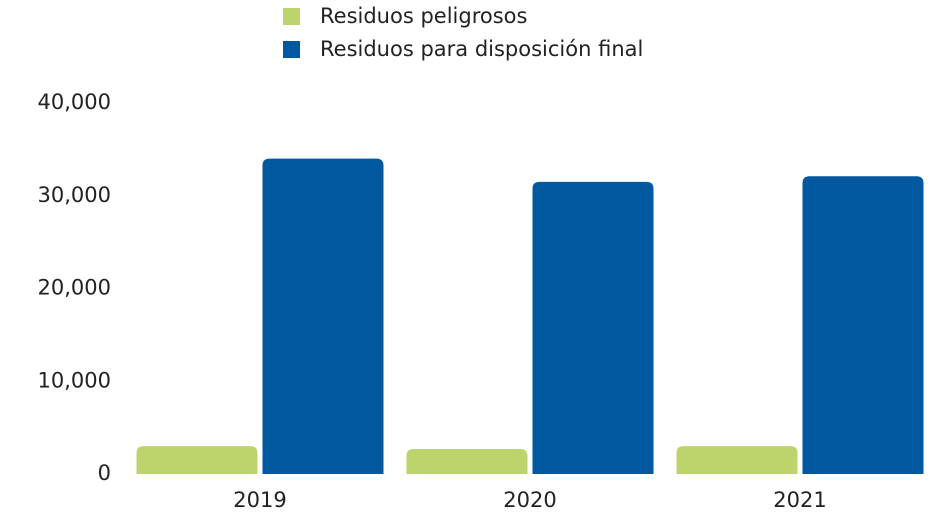 The width and height of the screenshot is (938, 515). I want to click on x-tick-label: 2021, so click(799, 500).